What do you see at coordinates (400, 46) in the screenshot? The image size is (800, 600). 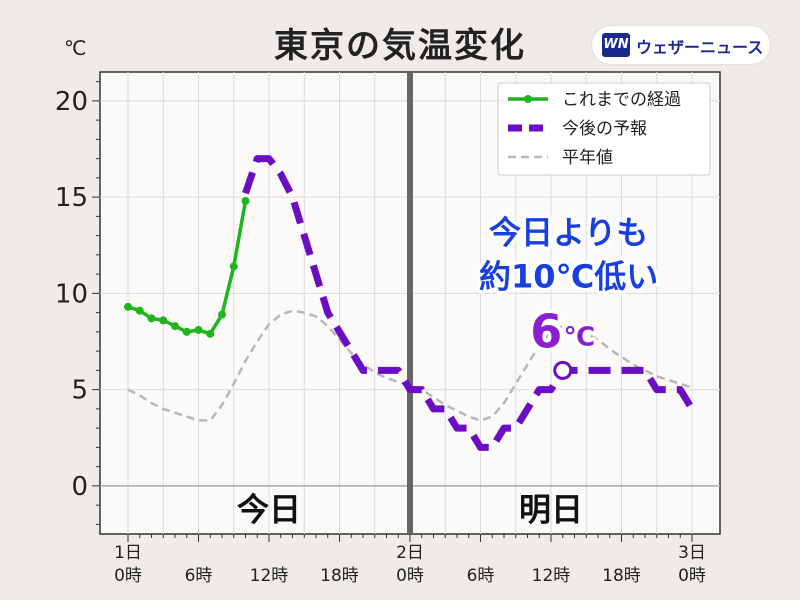 I see `chart-title: 東京の気温変化` at bounding box center [400, 46].